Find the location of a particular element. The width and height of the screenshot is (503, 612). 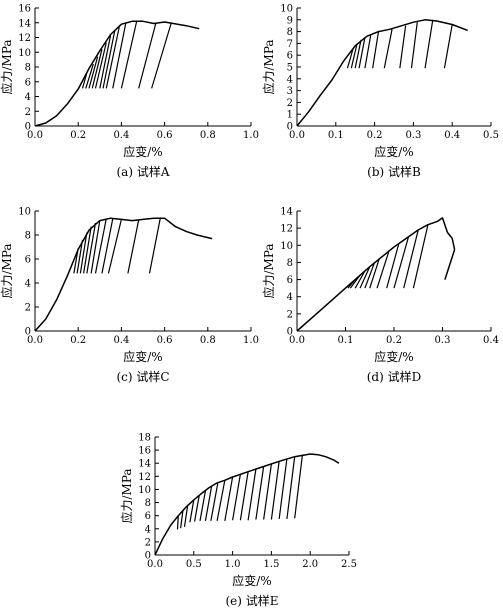

y-tick-label: 16 is located at coordinates (24, 9).